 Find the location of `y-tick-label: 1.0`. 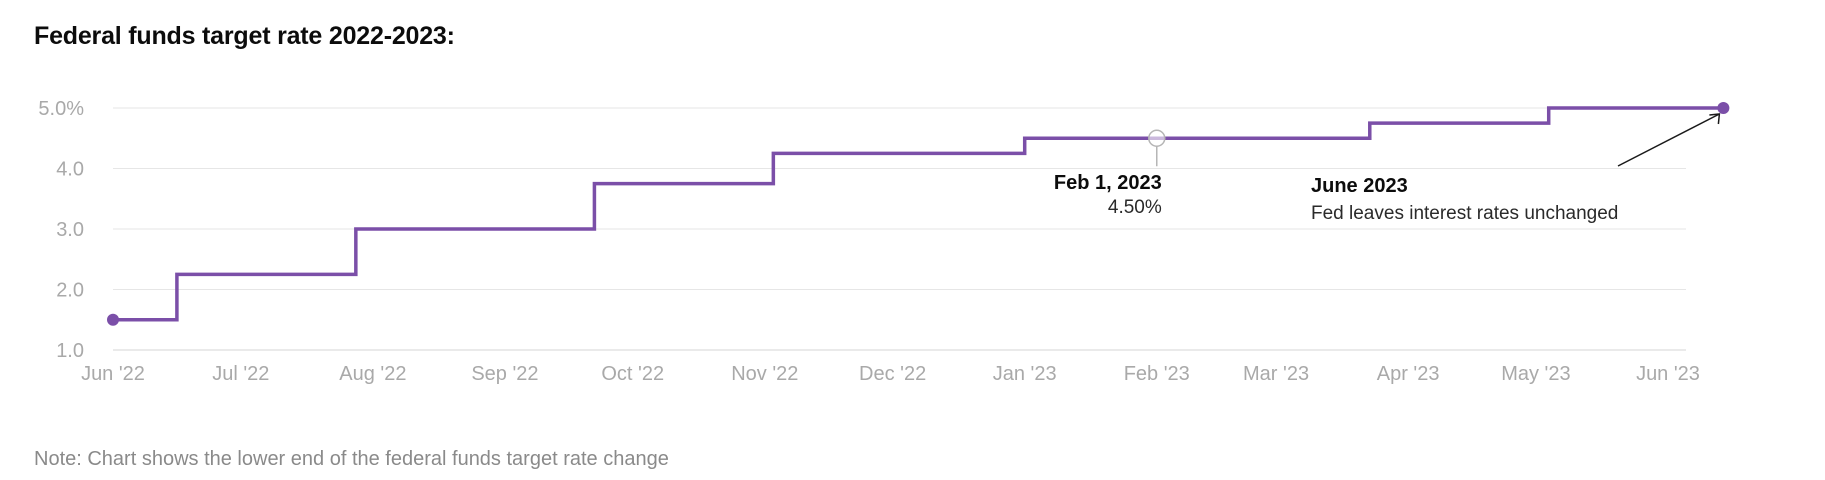

y-tick-label: 1.0 is located at coordinates (70, 351).